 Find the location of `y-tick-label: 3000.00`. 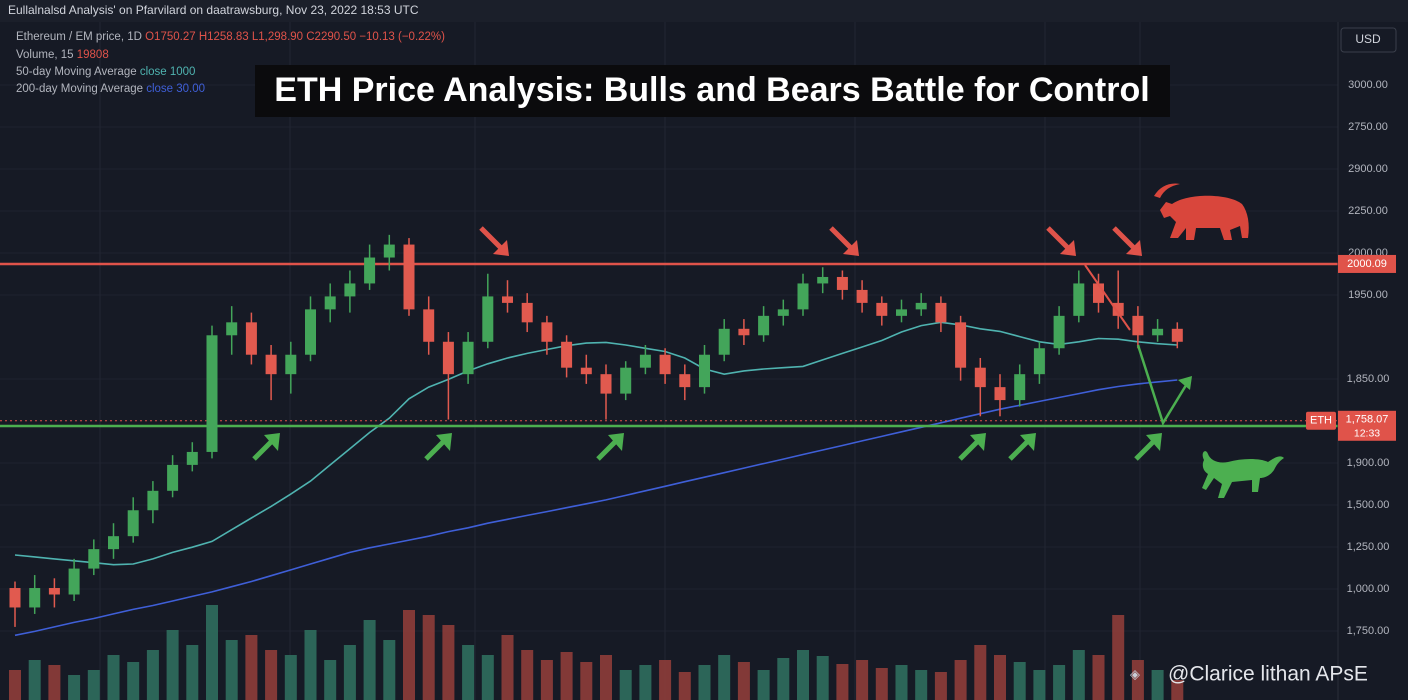

y-tick-label: 3000.00 is located at coordinates (1368, 85).